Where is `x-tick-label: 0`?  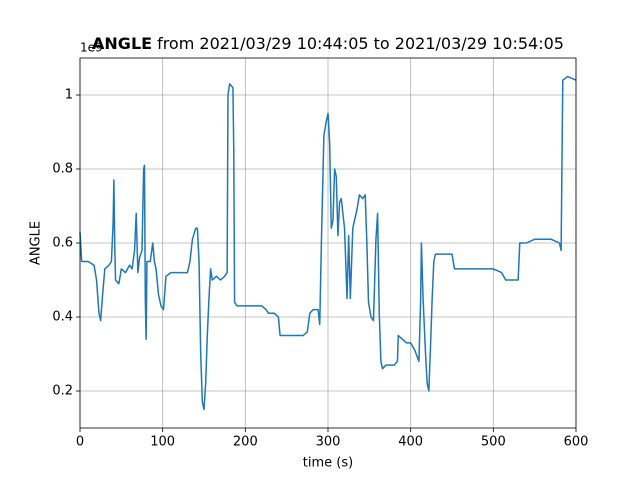 x-tick-label: 0 is located at coordinates (80, 442).